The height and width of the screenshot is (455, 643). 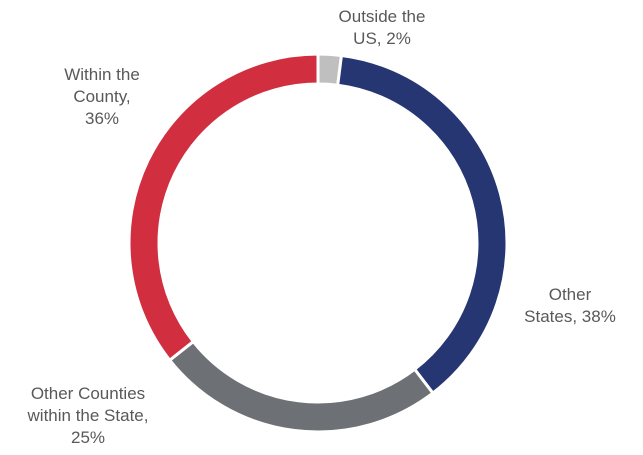 I want to click on data-label-line: Other, so click(x=570, y=294).